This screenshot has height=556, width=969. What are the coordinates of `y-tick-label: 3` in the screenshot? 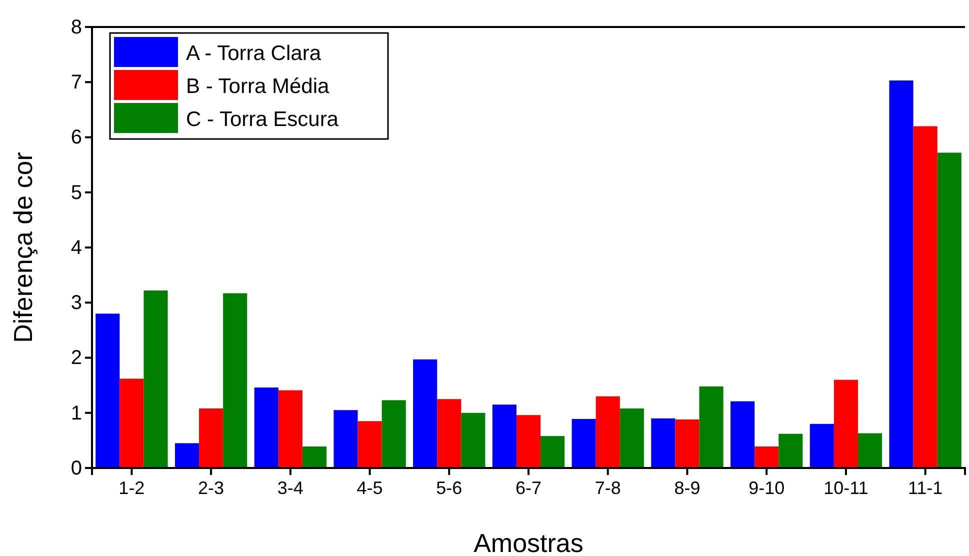 It's located at (76, 303).